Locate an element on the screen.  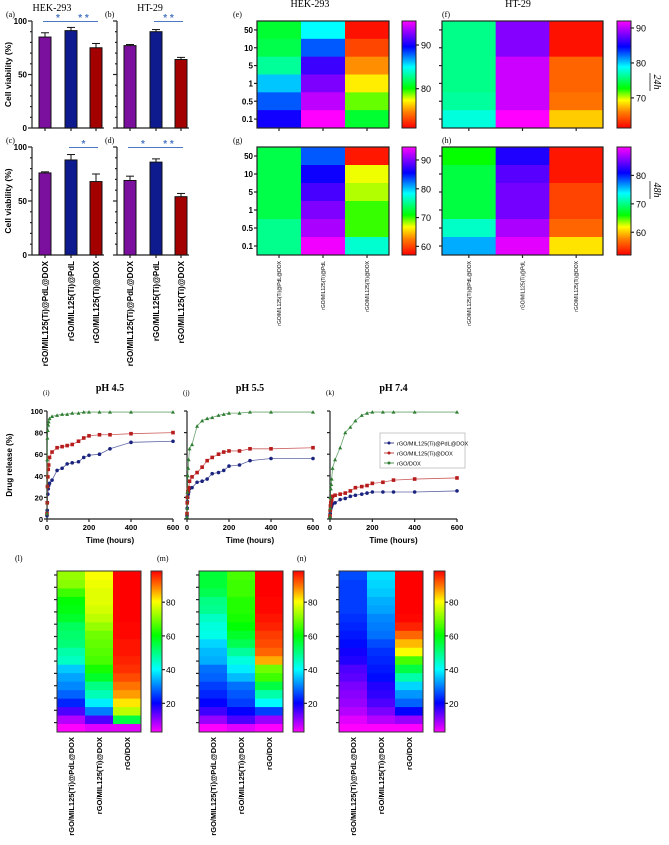
colorbar-tick-label: 60 is located at coordinates (313, 636).